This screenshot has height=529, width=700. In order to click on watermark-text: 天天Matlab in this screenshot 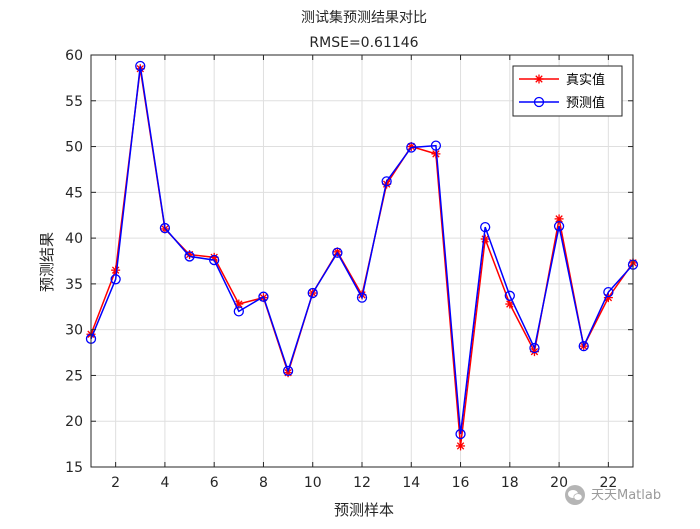, I will do `click(626, 495)`.